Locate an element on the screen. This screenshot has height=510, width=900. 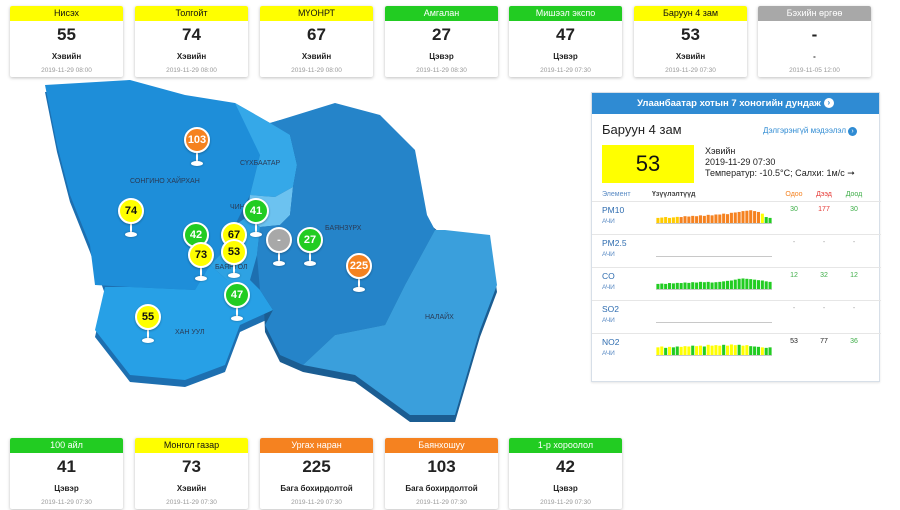
element-min-value: 12 is located at coordinates (854, 275).